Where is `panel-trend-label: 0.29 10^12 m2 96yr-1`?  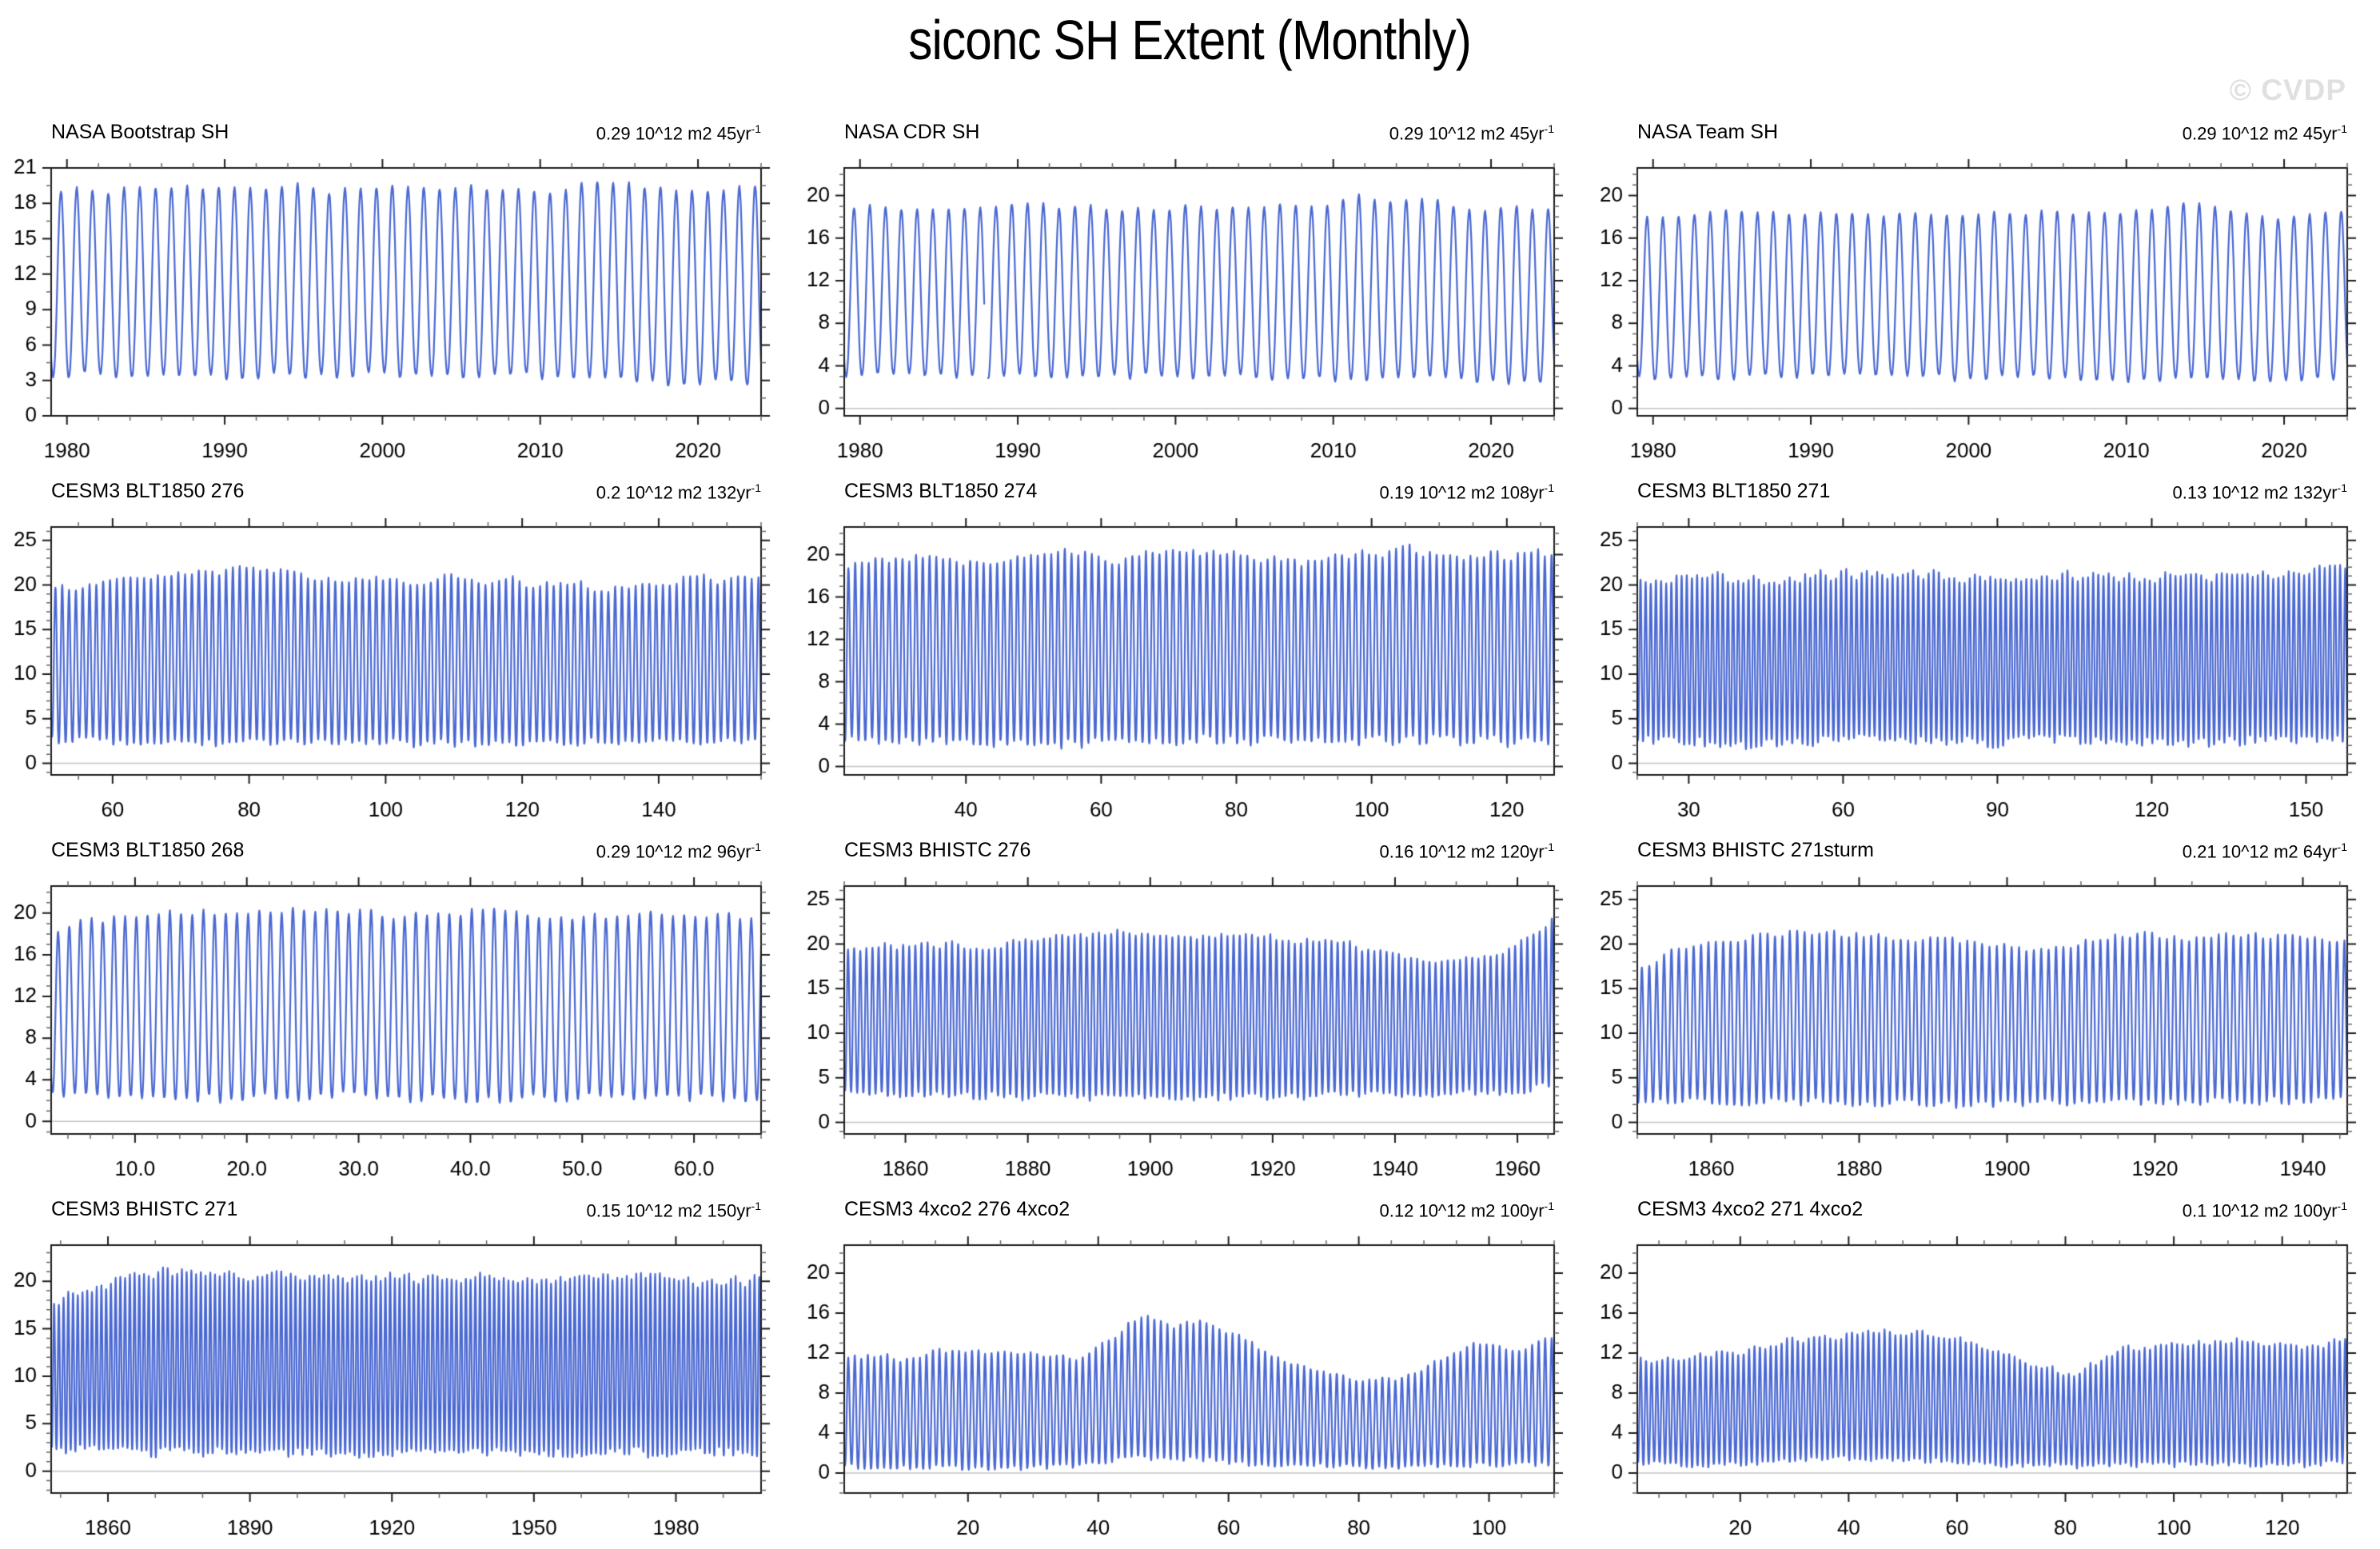 panel-trend-label: 0.29 10^12 m2 96yr-1 is located at coordinates (678, 851).